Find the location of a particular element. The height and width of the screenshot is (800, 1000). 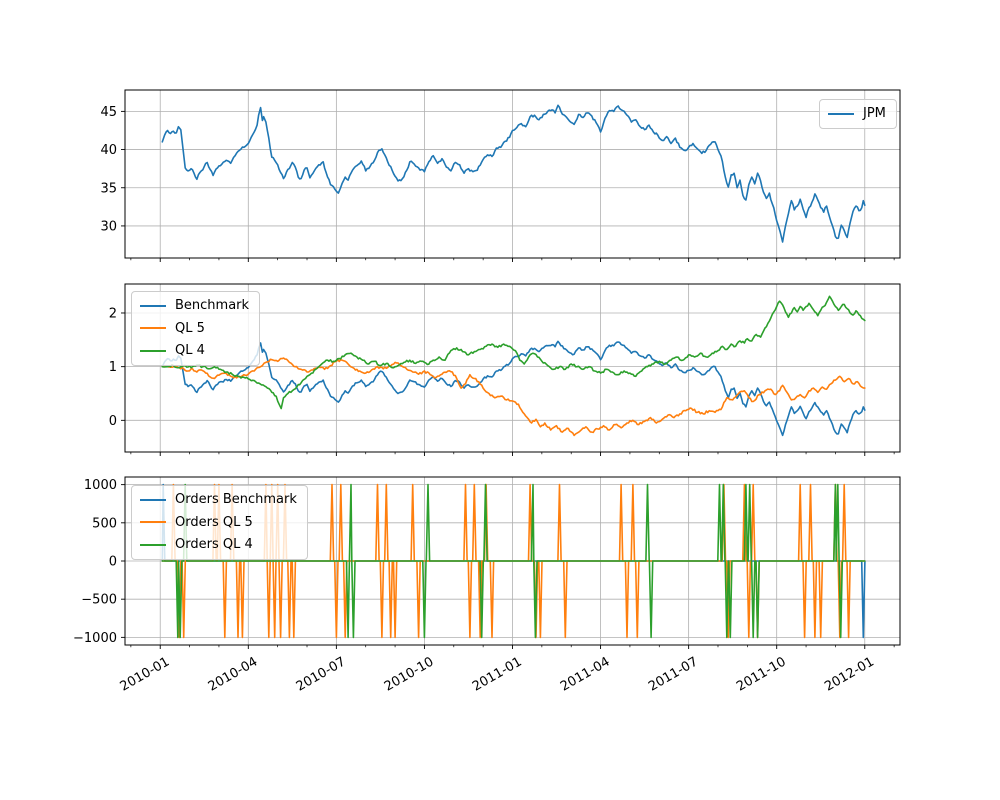

legend-item-jpm: JPM is located at coordinates (857, 114).